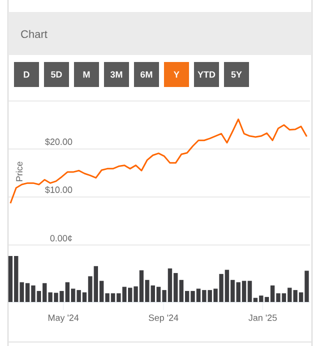 This screenshot has width=325, height=346. I want to click on x-tick-label: Jan '25, so click(262, 317).